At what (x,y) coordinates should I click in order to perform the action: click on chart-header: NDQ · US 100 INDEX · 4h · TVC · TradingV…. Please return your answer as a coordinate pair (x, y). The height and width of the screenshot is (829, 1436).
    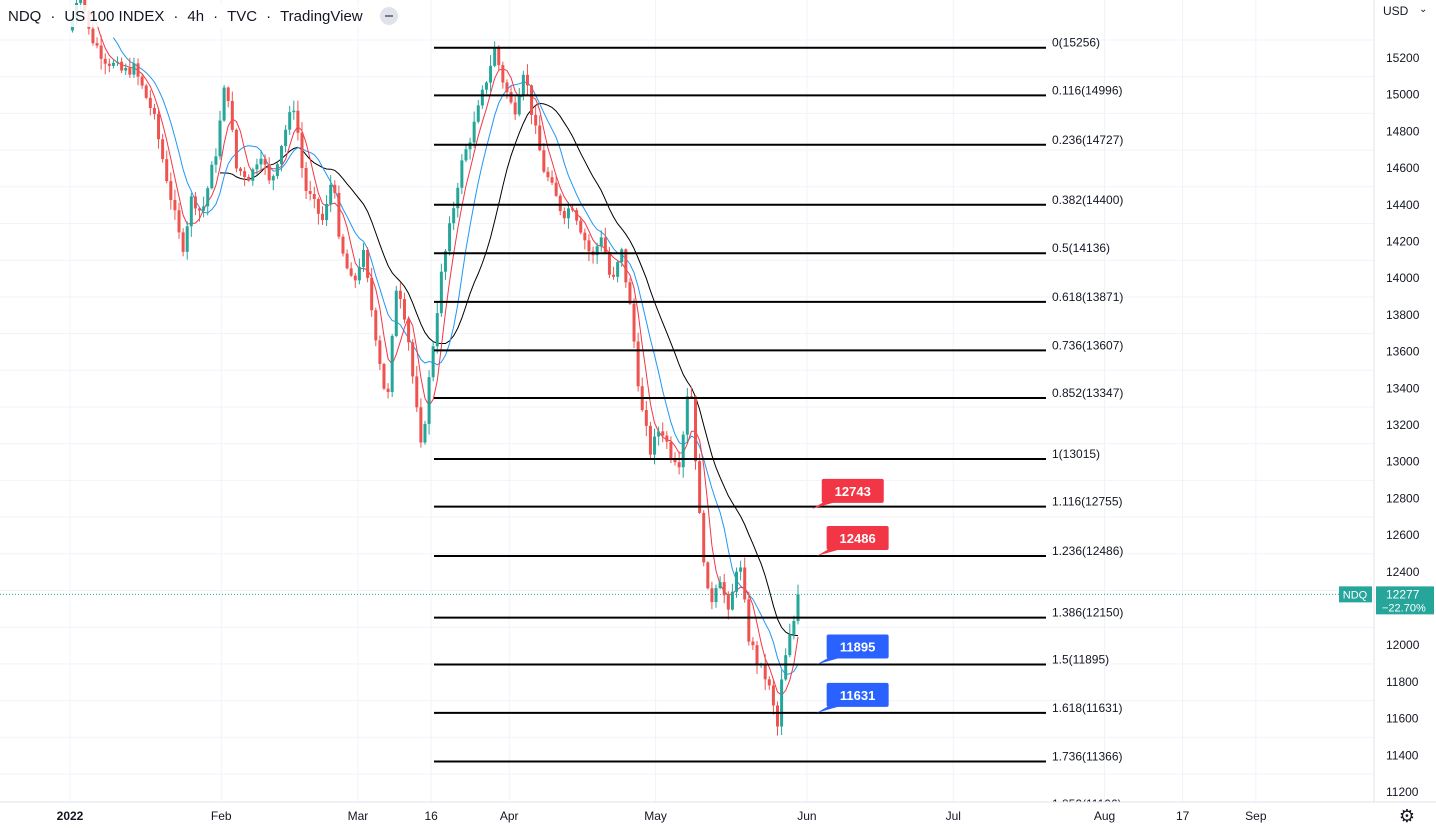
    Looking at the image, I should click on (210, 16).